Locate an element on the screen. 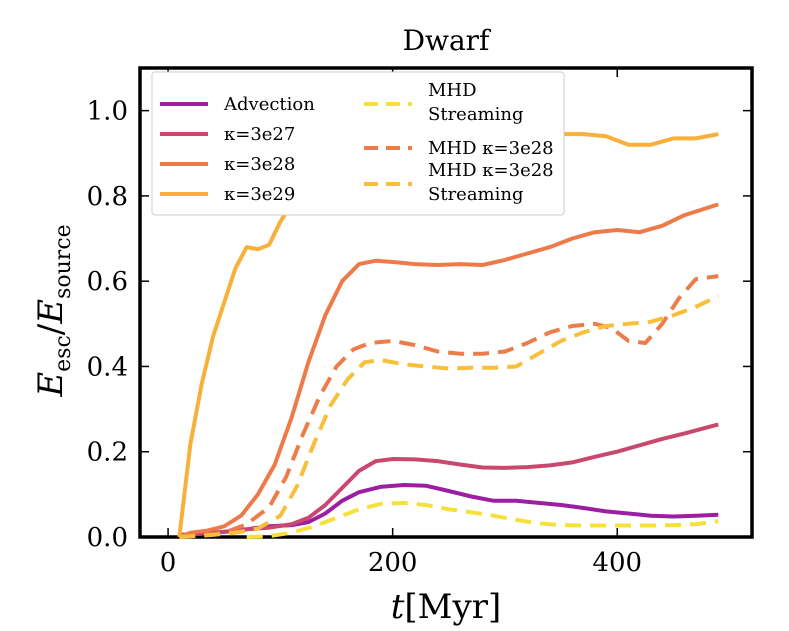 This screenshot has height=631, width=789. x-tick-label: 0 is located at coordinates (168, 563).